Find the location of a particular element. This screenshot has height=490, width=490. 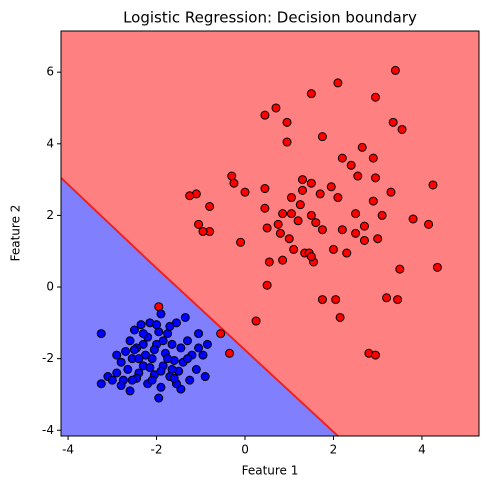

x-tick-label: 0 is located at coordinates (245, 450).